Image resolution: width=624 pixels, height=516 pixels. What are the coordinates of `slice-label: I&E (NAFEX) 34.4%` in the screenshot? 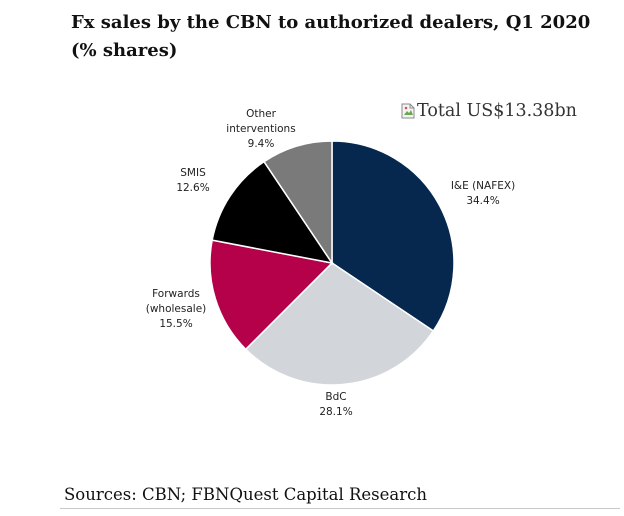 It's located at (483, 193).